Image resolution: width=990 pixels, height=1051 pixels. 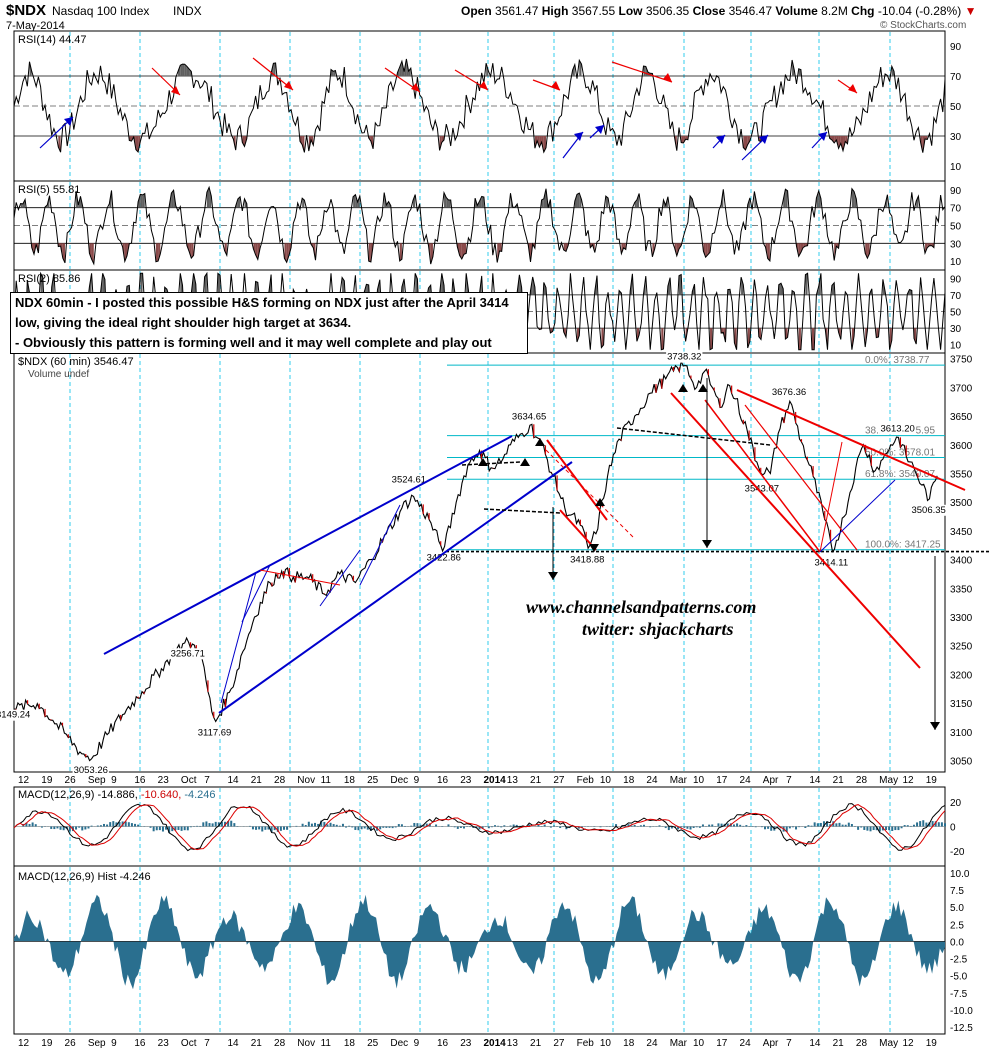 I want to click on rsi14-tick-label: 90, so click(x=956, y=47).